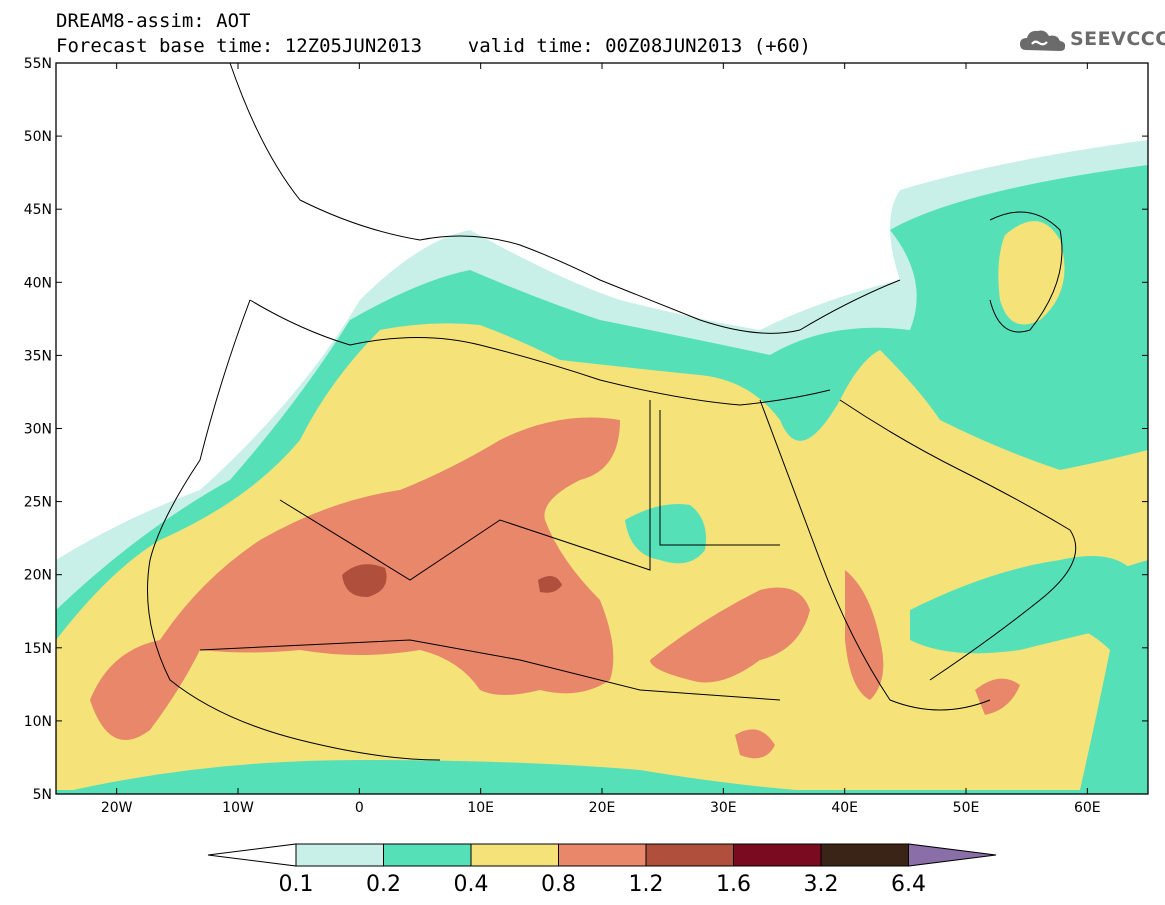 Image resolution: width=1165 pixels, height=905 pixels. Describe the element at coordinates (471, 884) in the screenshot. I see `colorbar-label: 0.4` at that location.